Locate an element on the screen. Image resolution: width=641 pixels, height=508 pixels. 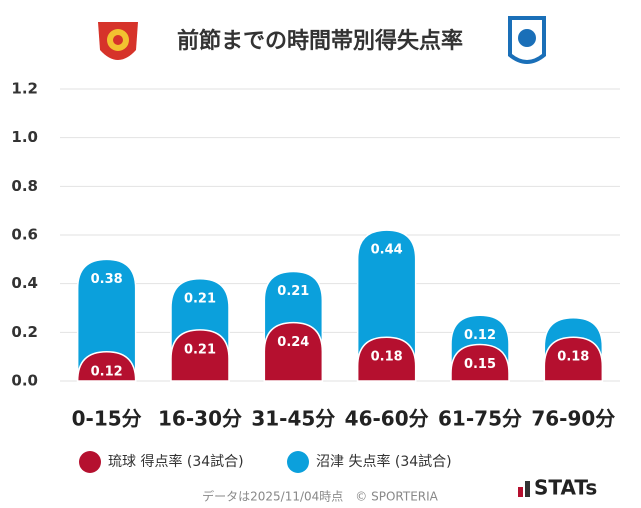
y-tick-label: 0.6 is located at coordinates (24, 235).